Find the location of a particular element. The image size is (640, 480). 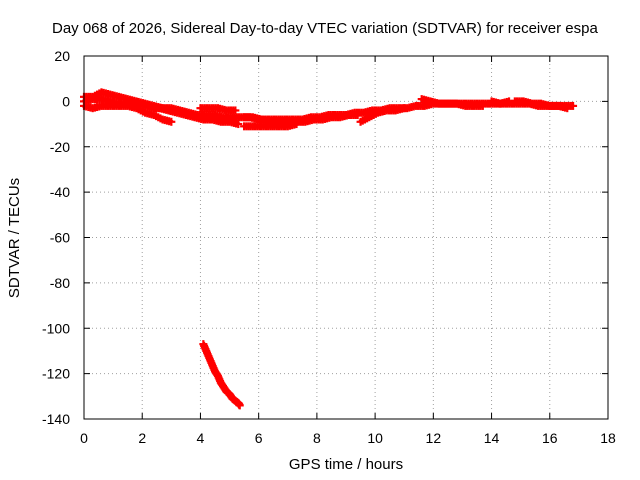

y-tick-label: -60 is located at coordinates (60, 238).